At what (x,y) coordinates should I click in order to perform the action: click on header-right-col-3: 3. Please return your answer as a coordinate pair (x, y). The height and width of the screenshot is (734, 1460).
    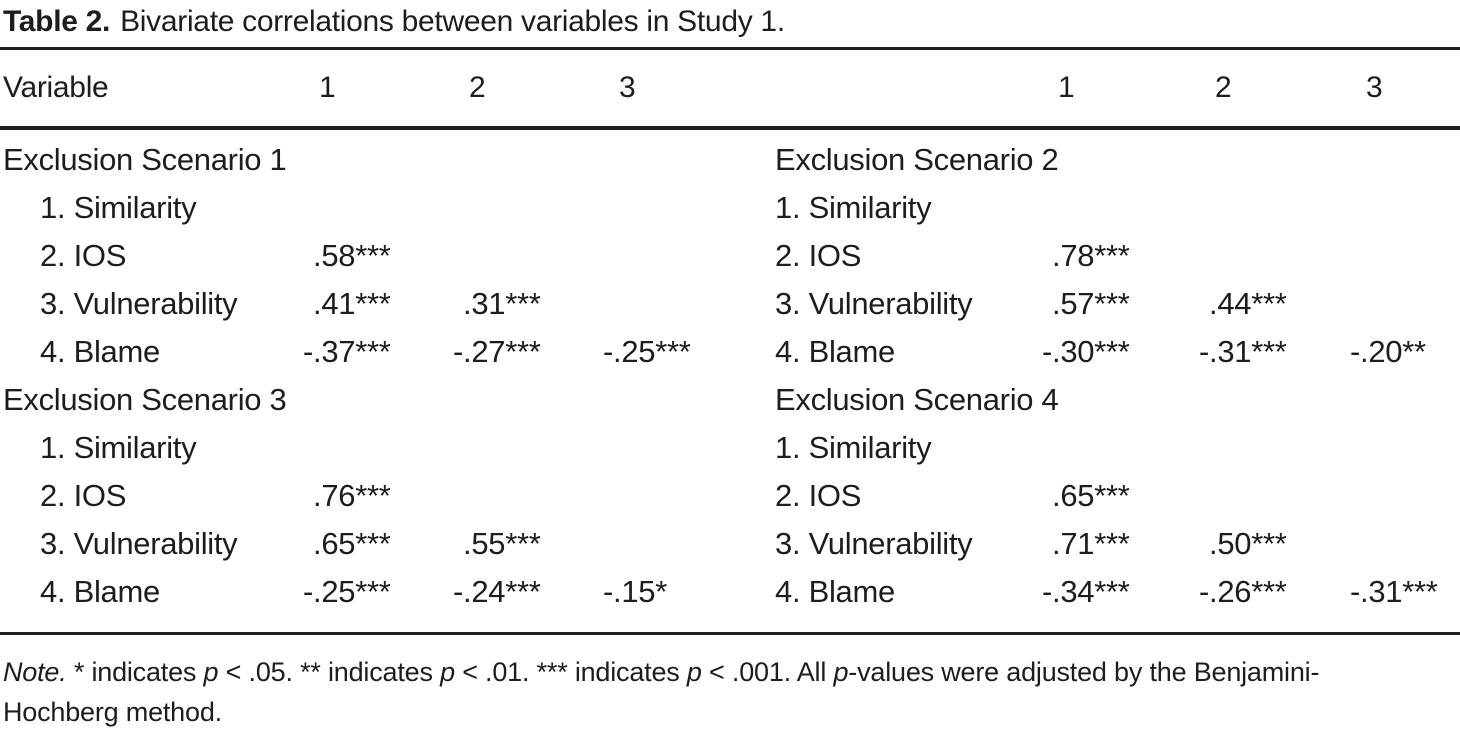
    Looking at the image, I should click on (1374, 87).